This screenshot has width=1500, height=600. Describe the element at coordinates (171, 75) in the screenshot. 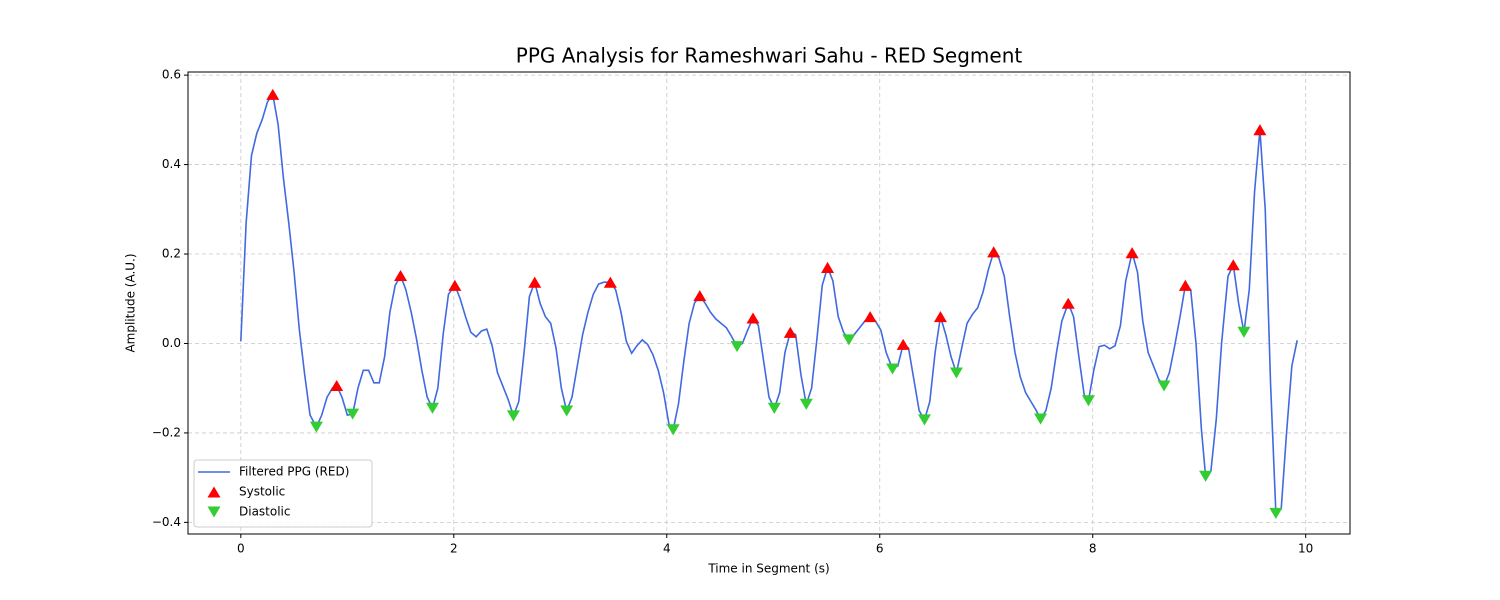

I see `y-tick-label: 0.6` at that location.